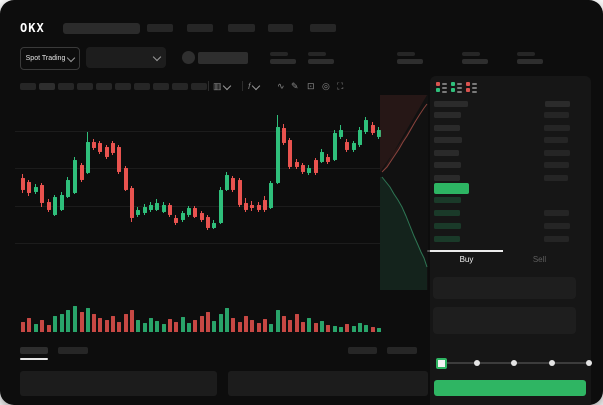 The height and width of the screenshot is (405, 603). Describe the element at coordinates (471, 87) in the screenshot. I see `book-asks-icon` at that location.